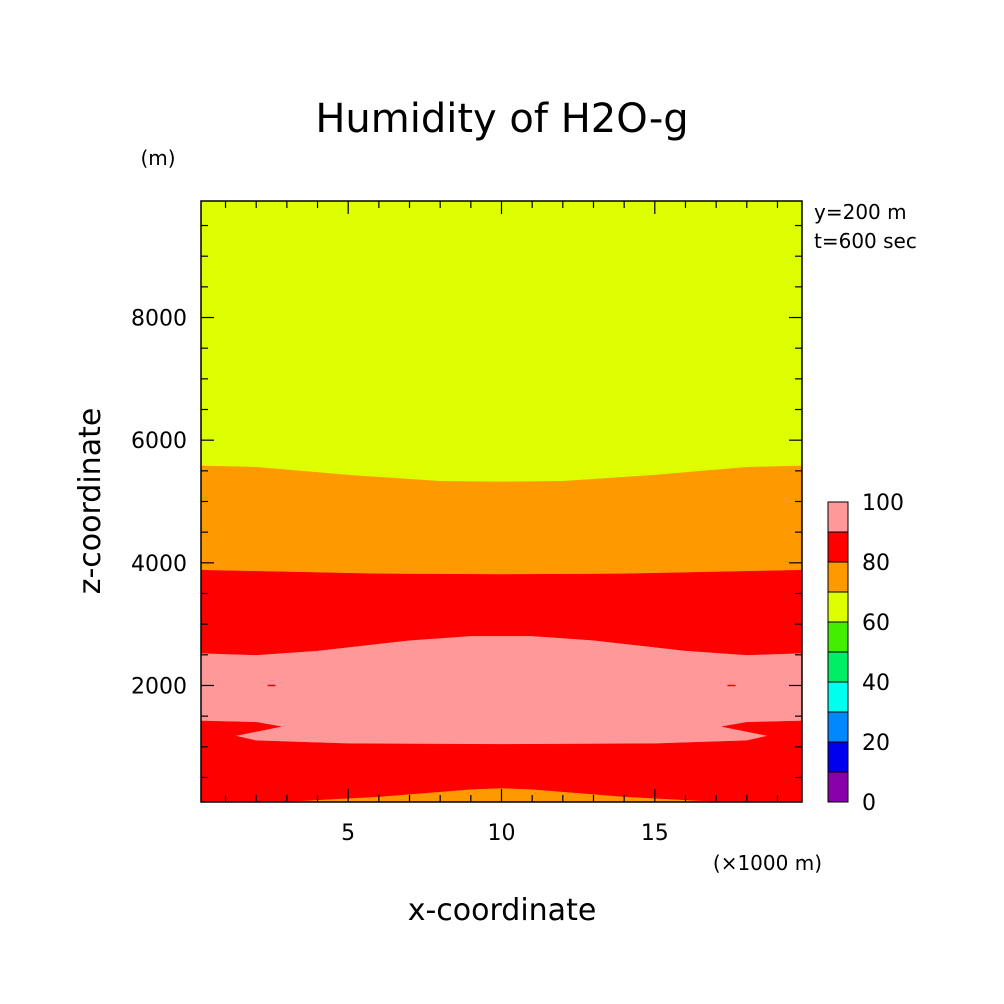 Image resolution: width=1004 pixels, height=1004 pixels. Describe the element at coordinates (865, 653) in the screenshot. I see `colorbar: 0 20 40 60 80 100` at that location.